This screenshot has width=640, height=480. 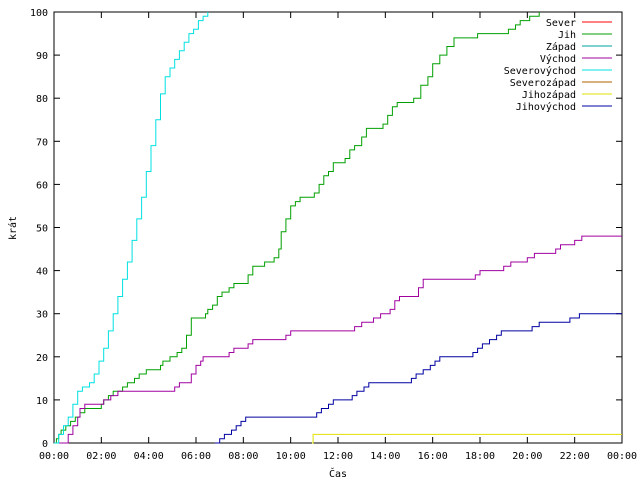 I want to click on legend-label: Severovýchod, so click(x=540, y=71).